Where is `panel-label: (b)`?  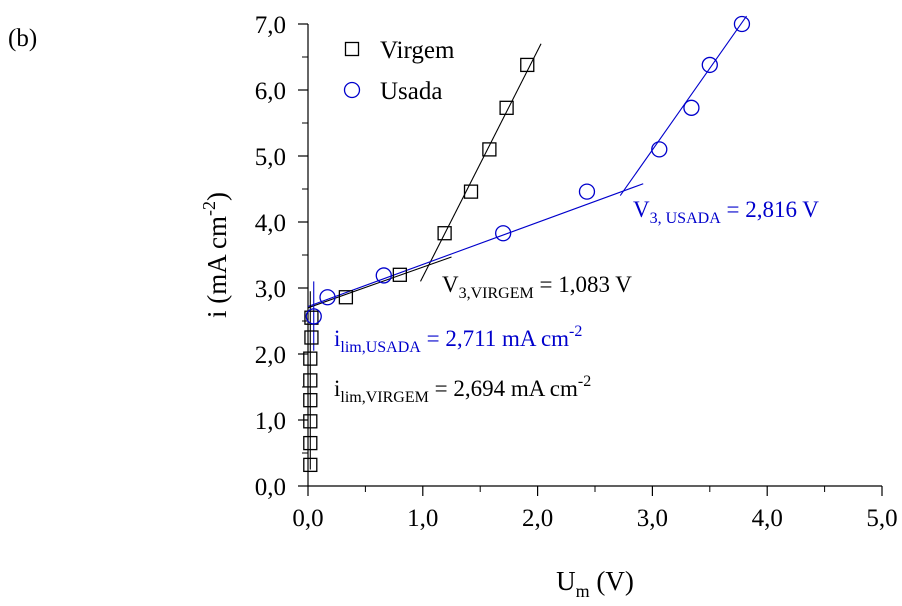 panel-label: (b) is located at coordinates (22, 38).